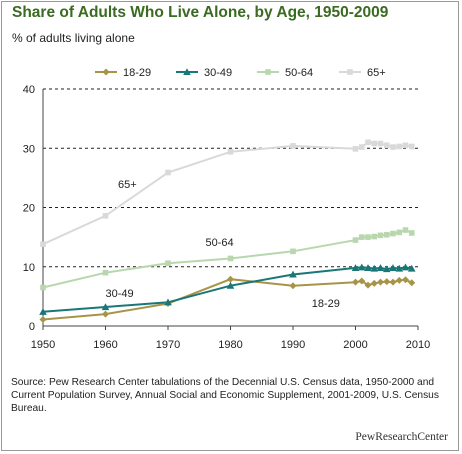 This screenshot has height=454, width=462. I want to click on x-tick-label: 1960, so click(105, 345).